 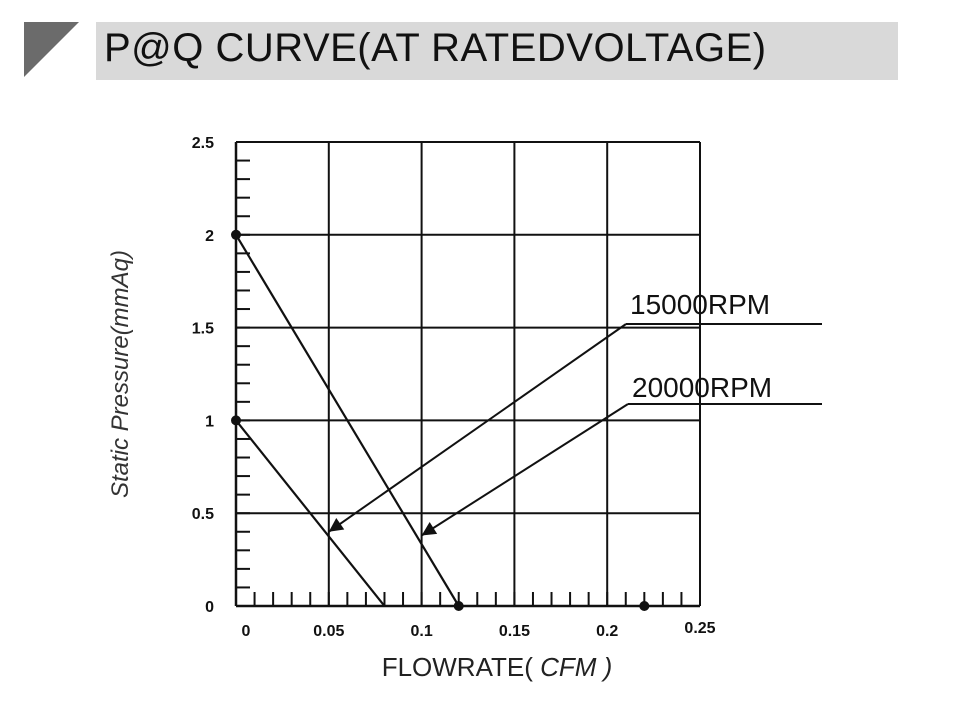 What do you see at coordinates (461, 667) in the screenshot?
I see `x-axis-title-main: FLOWRATE(` at bounding box center [461, 667].